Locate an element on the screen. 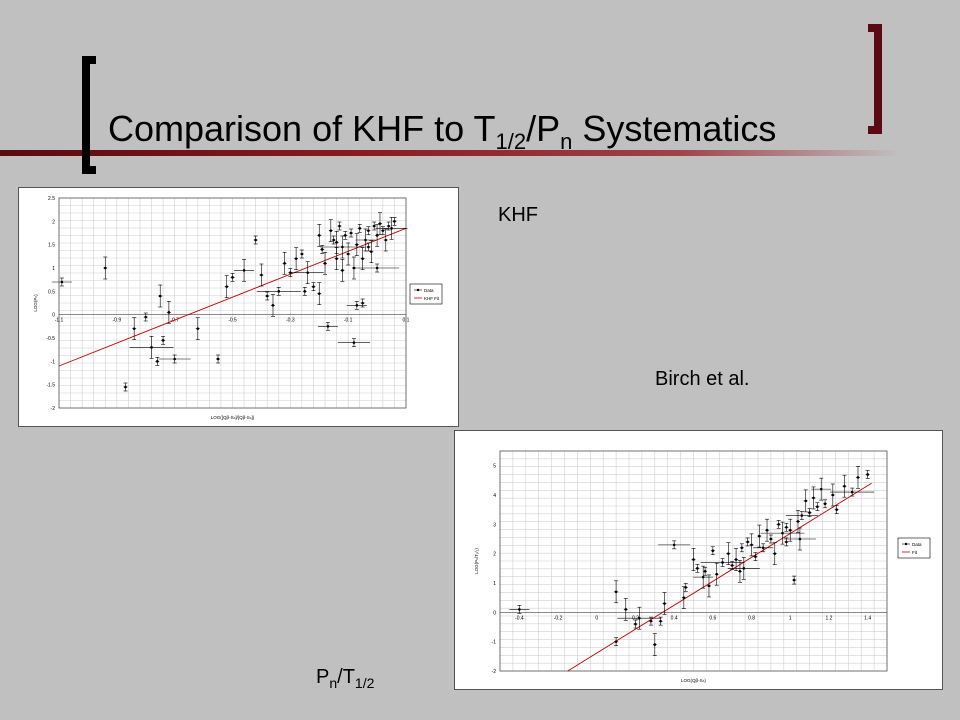  legend-box is located at coordinates (914, 548).